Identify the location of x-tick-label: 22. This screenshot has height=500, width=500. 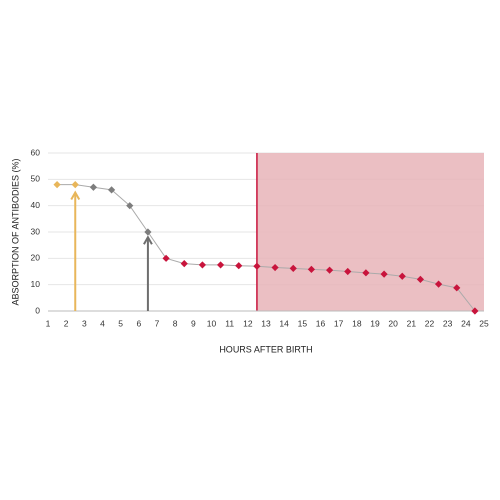
(430, 323).